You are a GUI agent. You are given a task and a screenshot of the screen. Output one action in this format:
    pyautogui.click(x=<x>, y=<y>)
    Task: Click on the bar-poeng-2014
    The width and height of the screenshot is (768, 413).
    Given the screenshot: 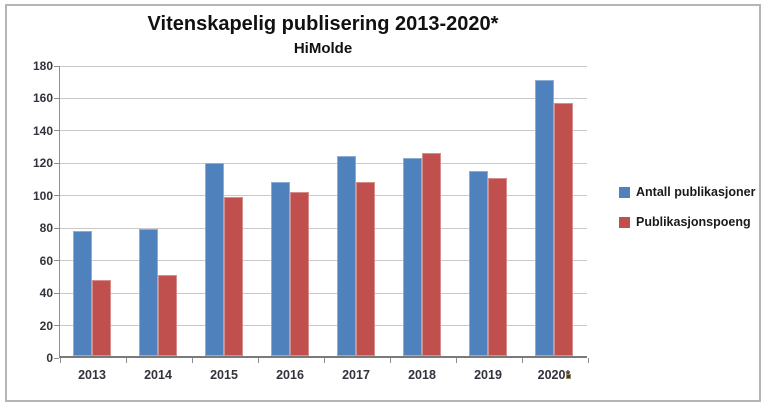 What is the action you would take?
    pyautogui.click(x=167, y=315)
    